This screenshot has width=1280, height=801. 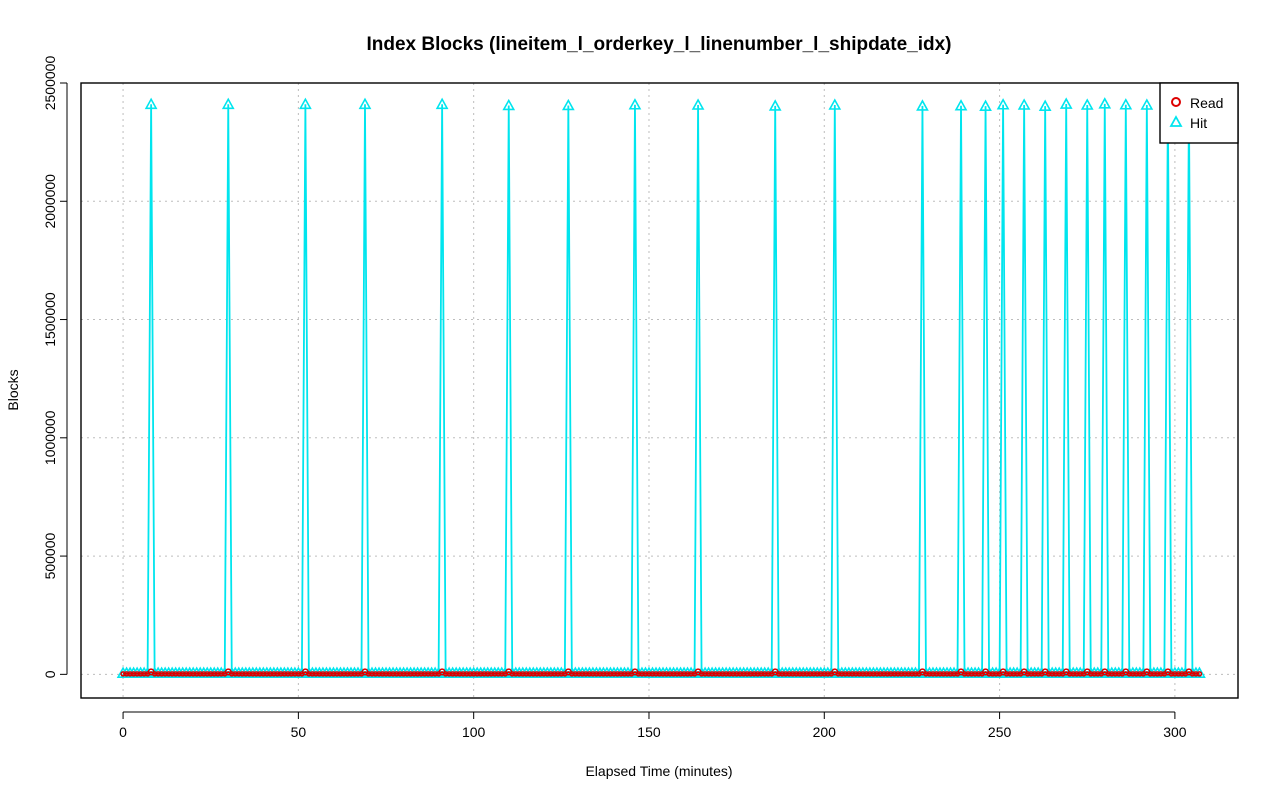 What do you see at coordinates (299, 732) in the screenshot?
I see `x-tick-label: 50` at bounding box center [299, 732].